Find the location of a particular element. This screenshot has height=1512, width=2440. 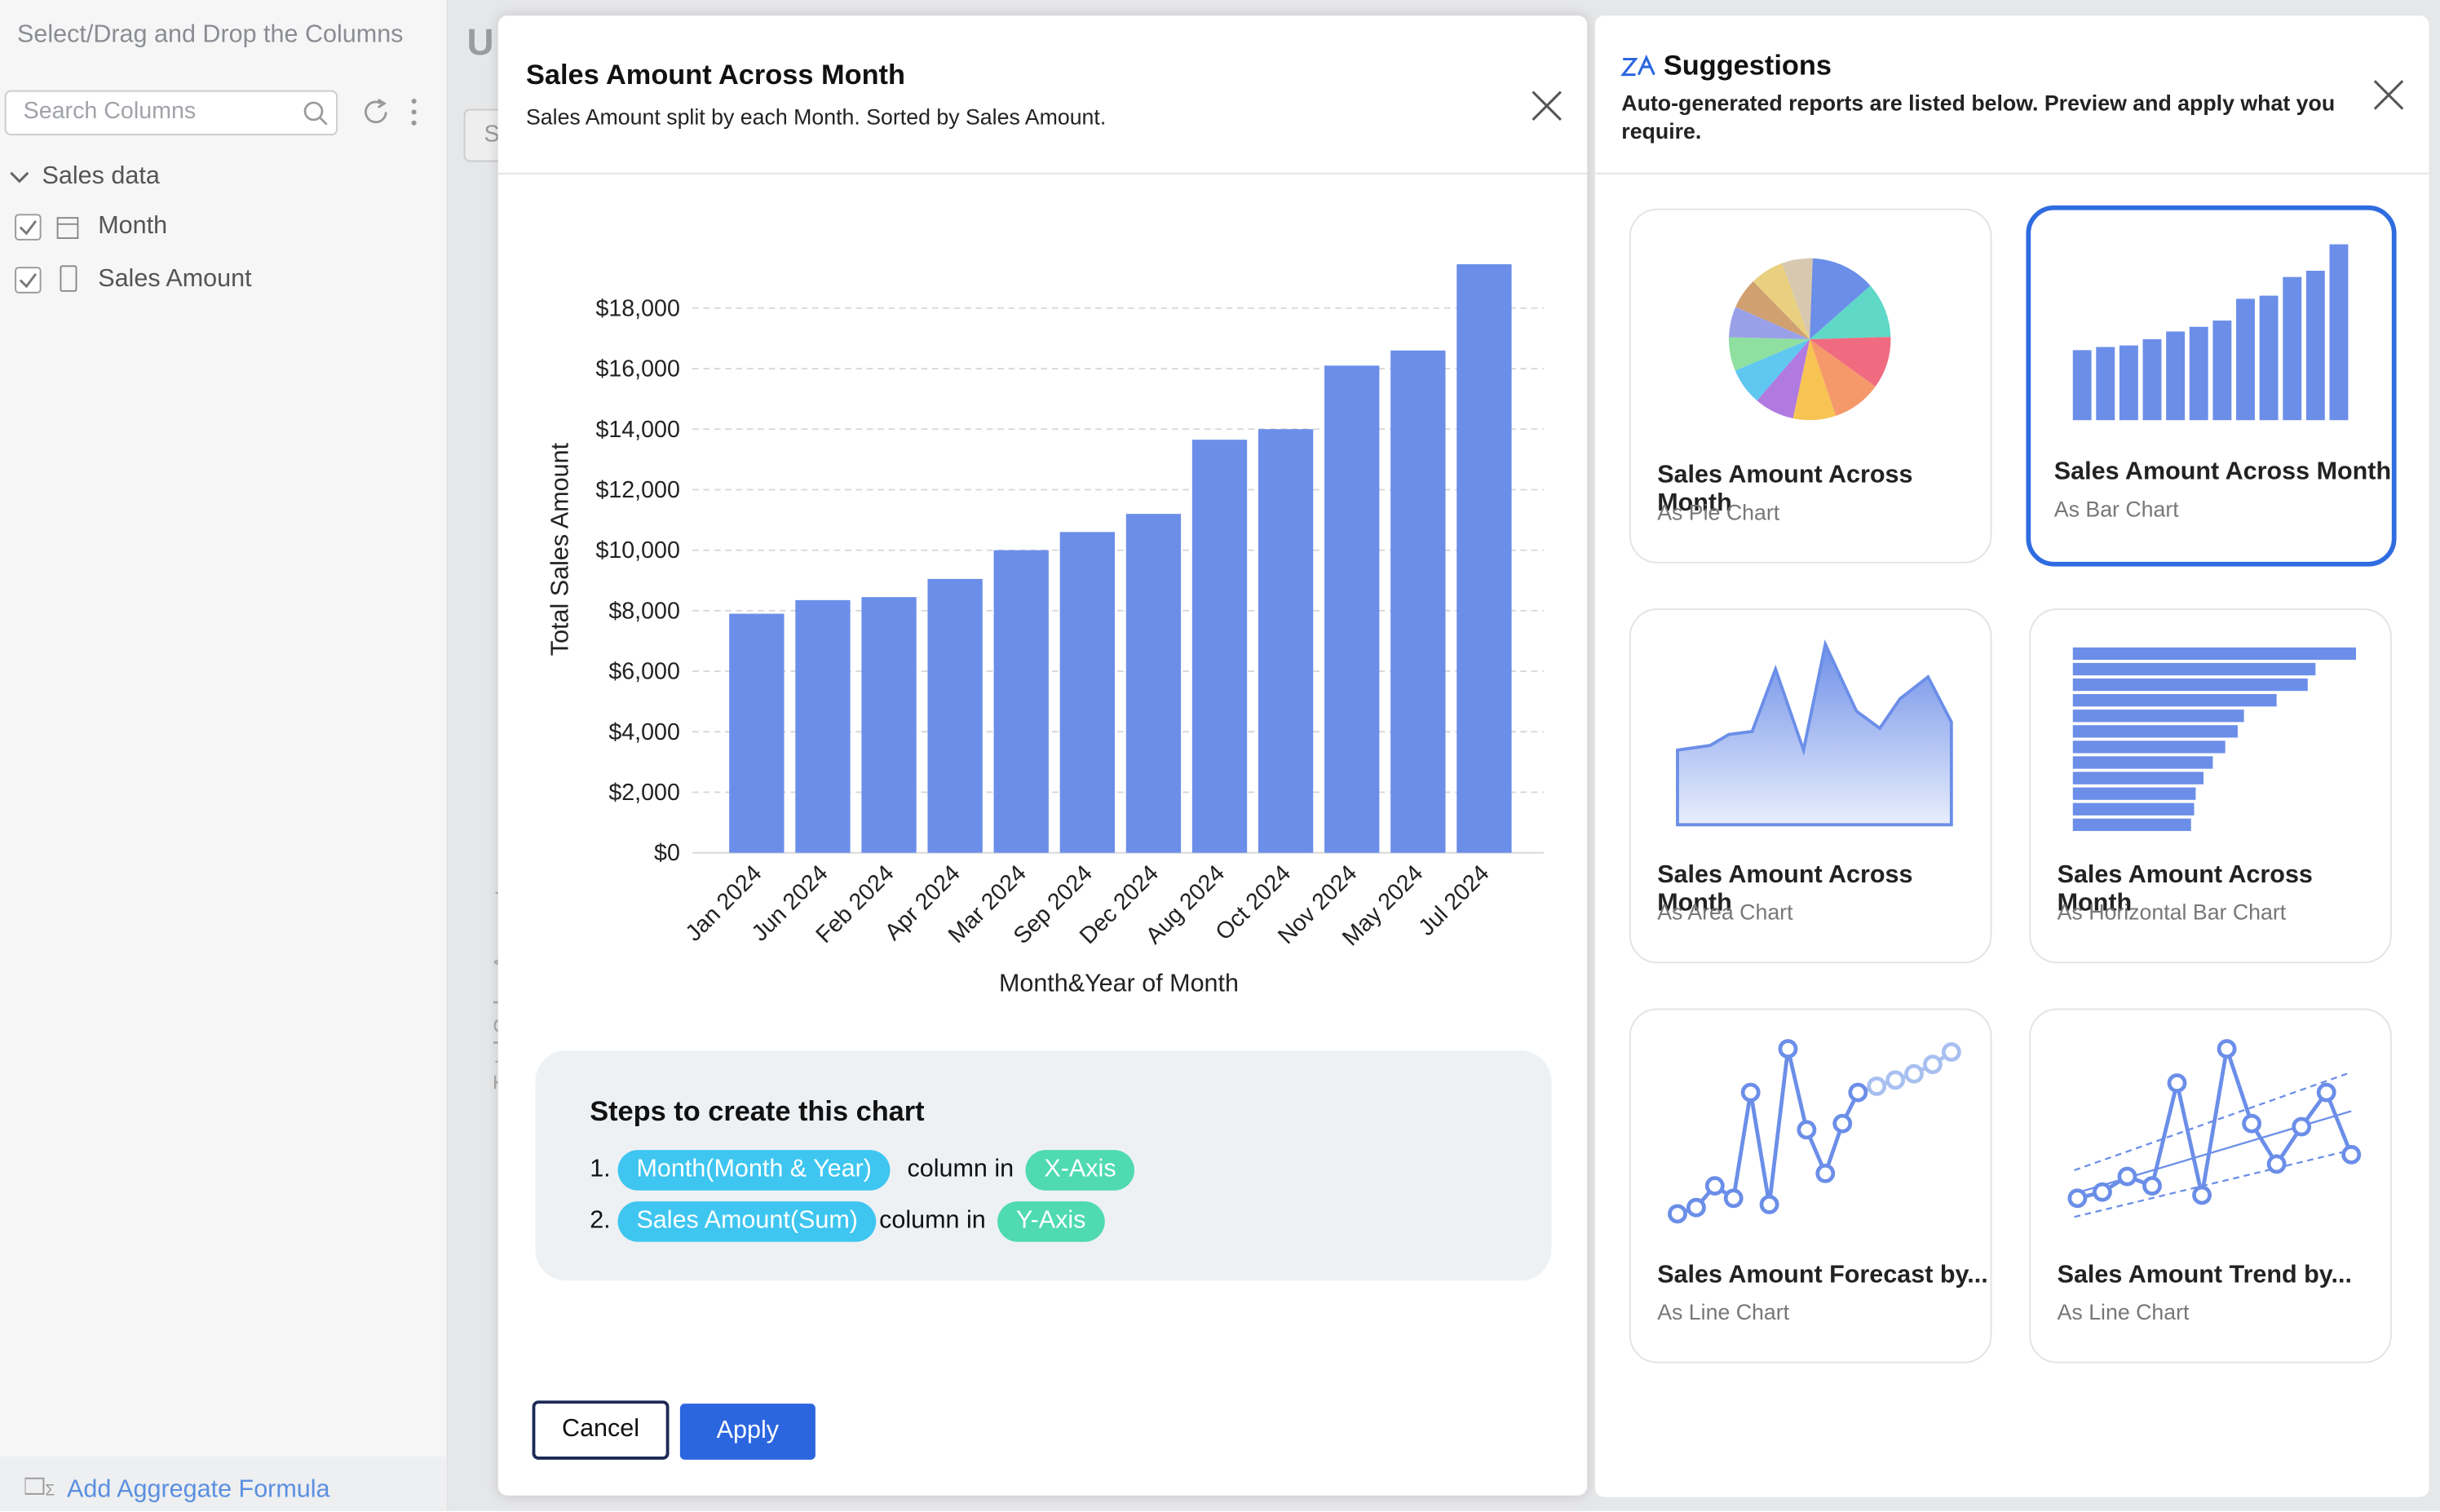

folder-name: Sales data is located at coordinates (101, 176).